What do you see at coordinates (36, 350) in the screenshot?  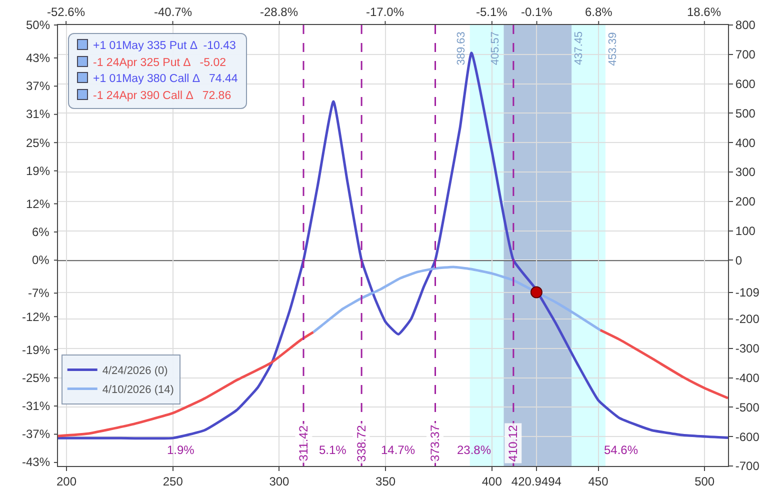 I see `y-tick-label: -19%` at bounding box center [36, 350].